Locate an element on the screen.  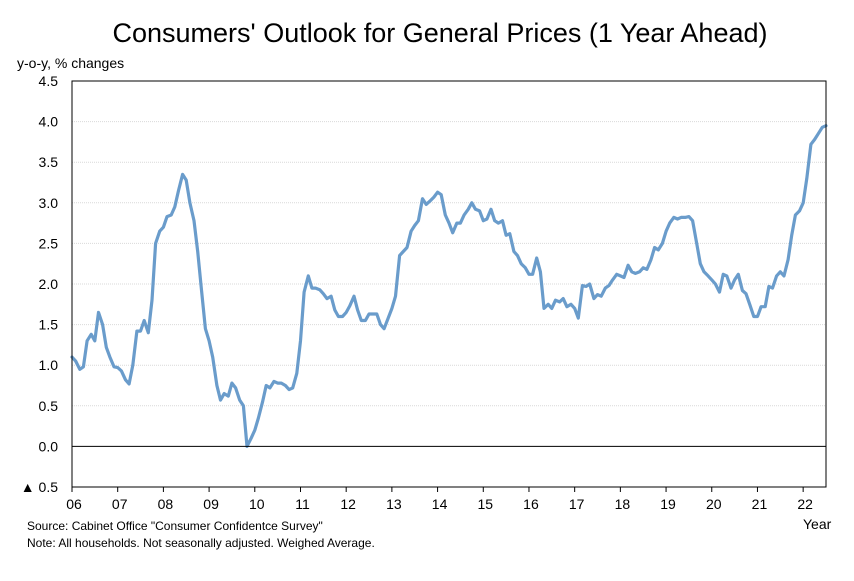
y-tick-label: 1.5 is located at coordinates (49, 325).